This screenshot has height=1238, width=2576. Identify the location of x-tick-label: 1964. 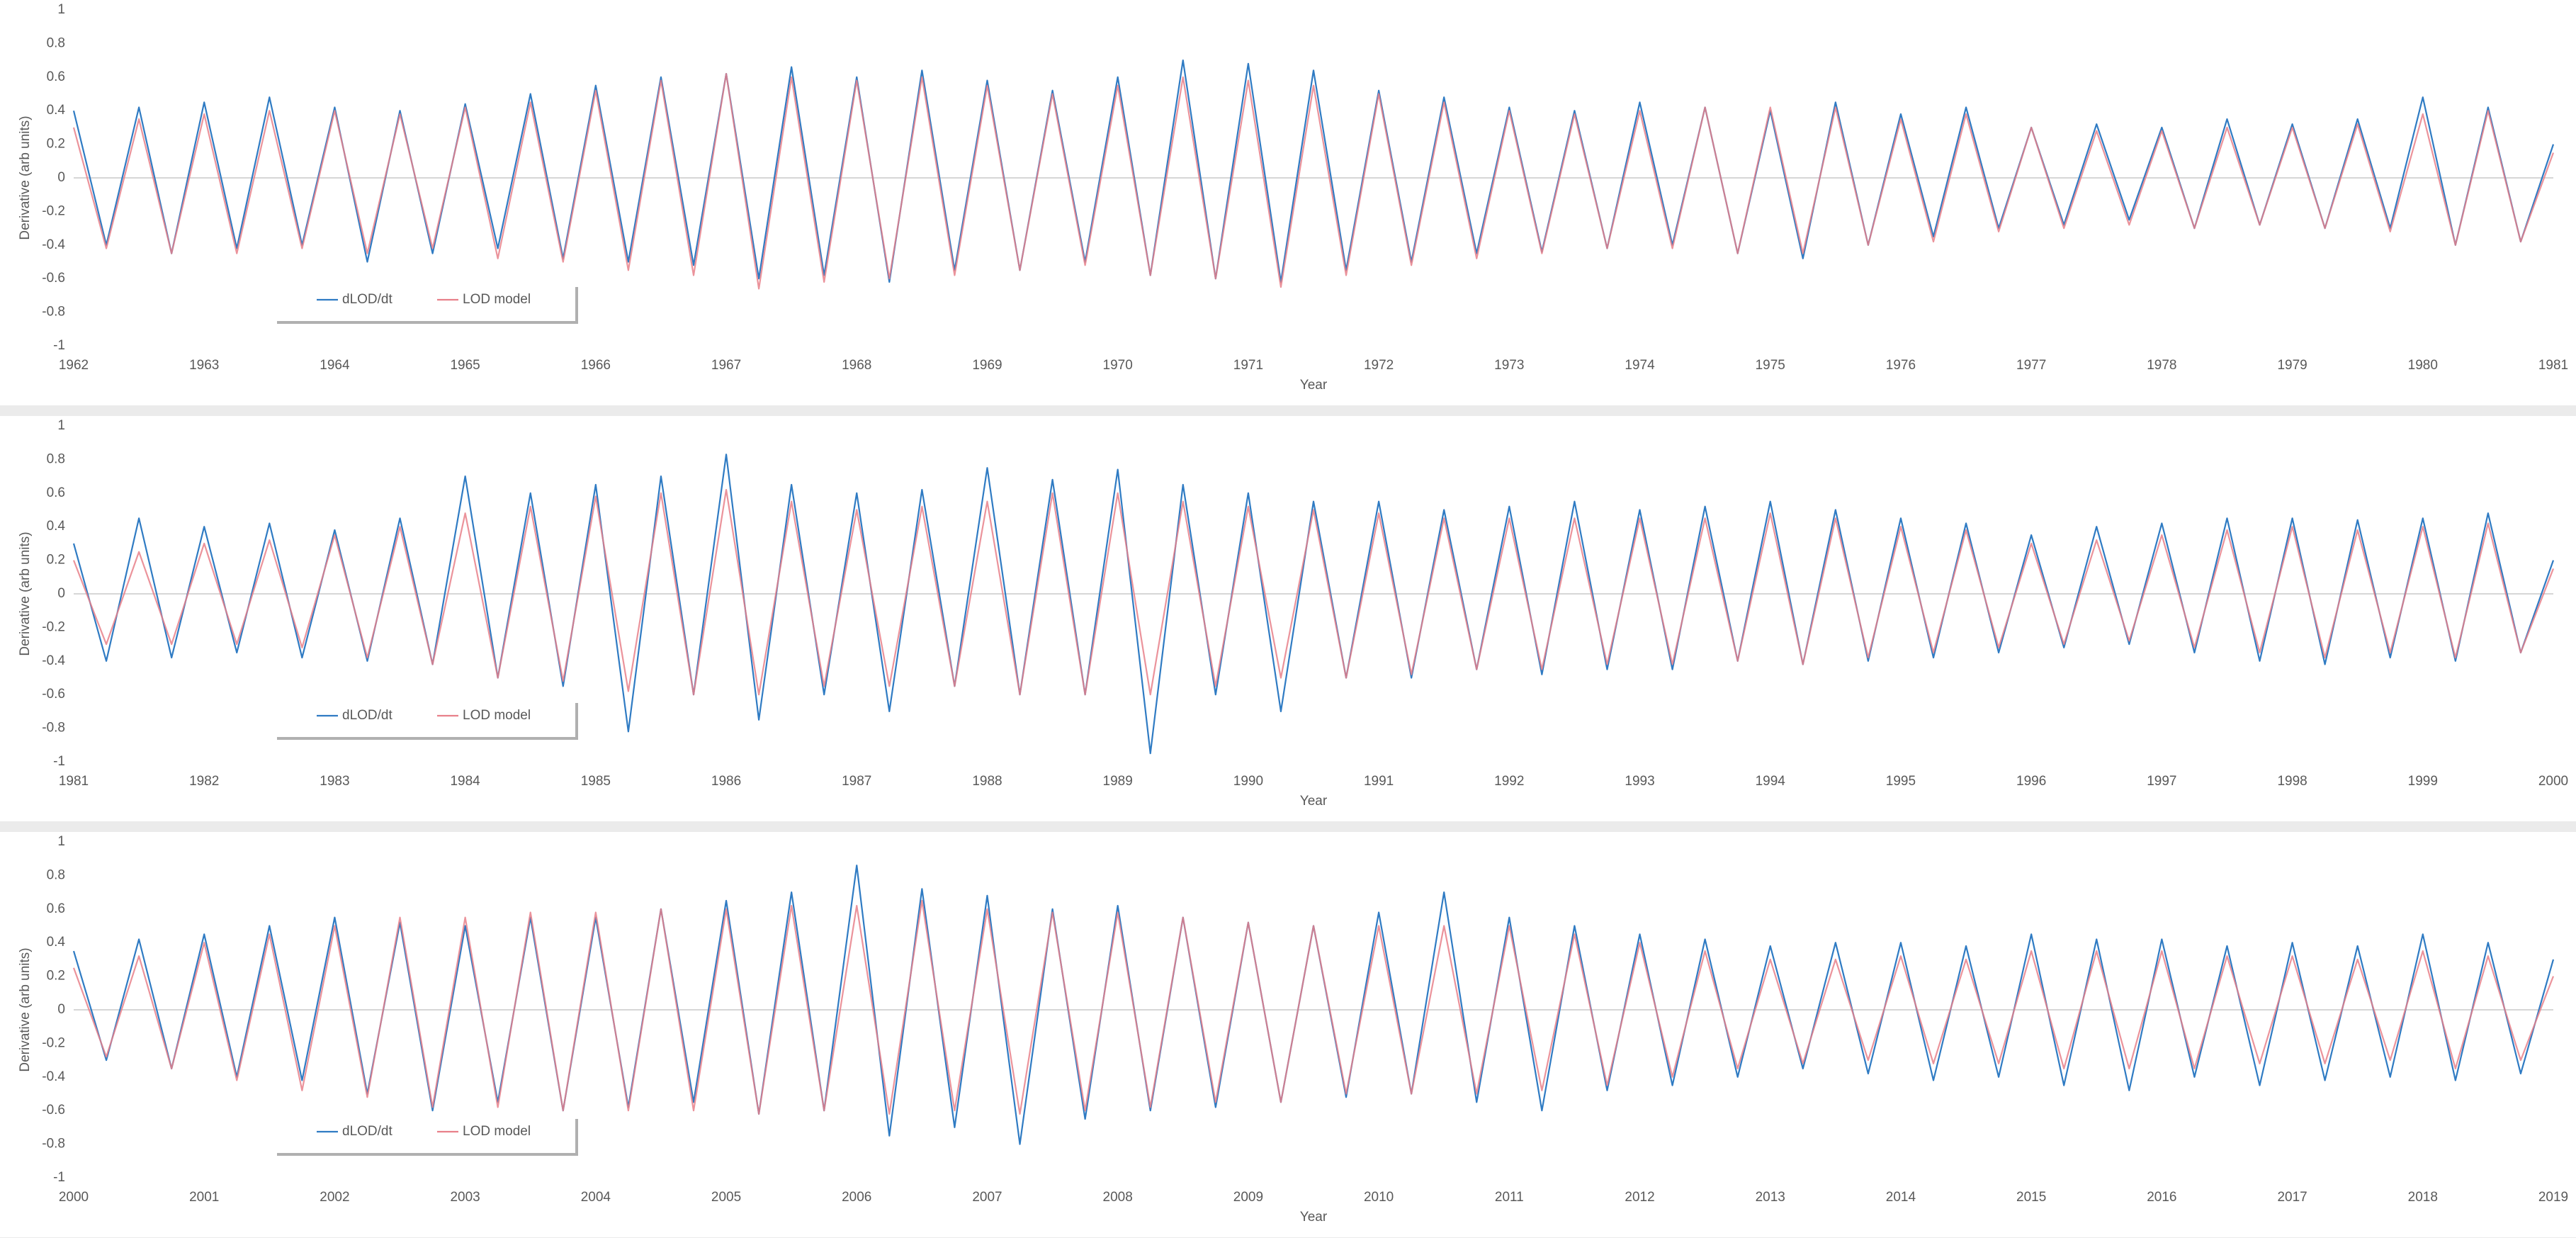
(335, 366).